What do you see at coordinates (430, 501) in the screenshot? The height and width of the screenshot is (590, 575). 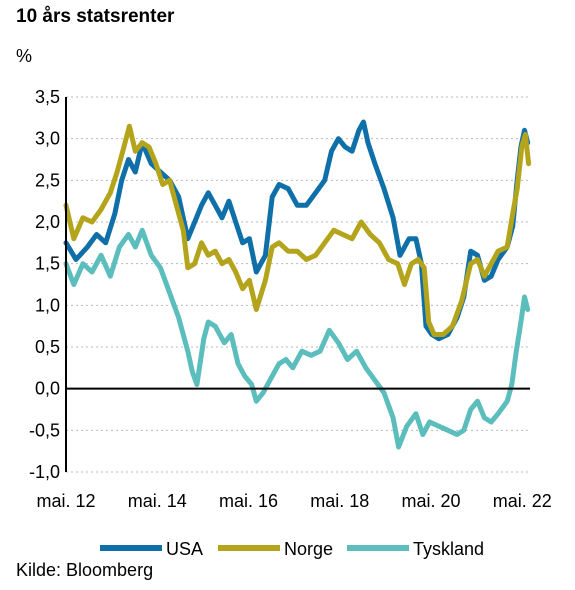 I see `x-tick-label: mai. 20` at bounding box center [430, 501].